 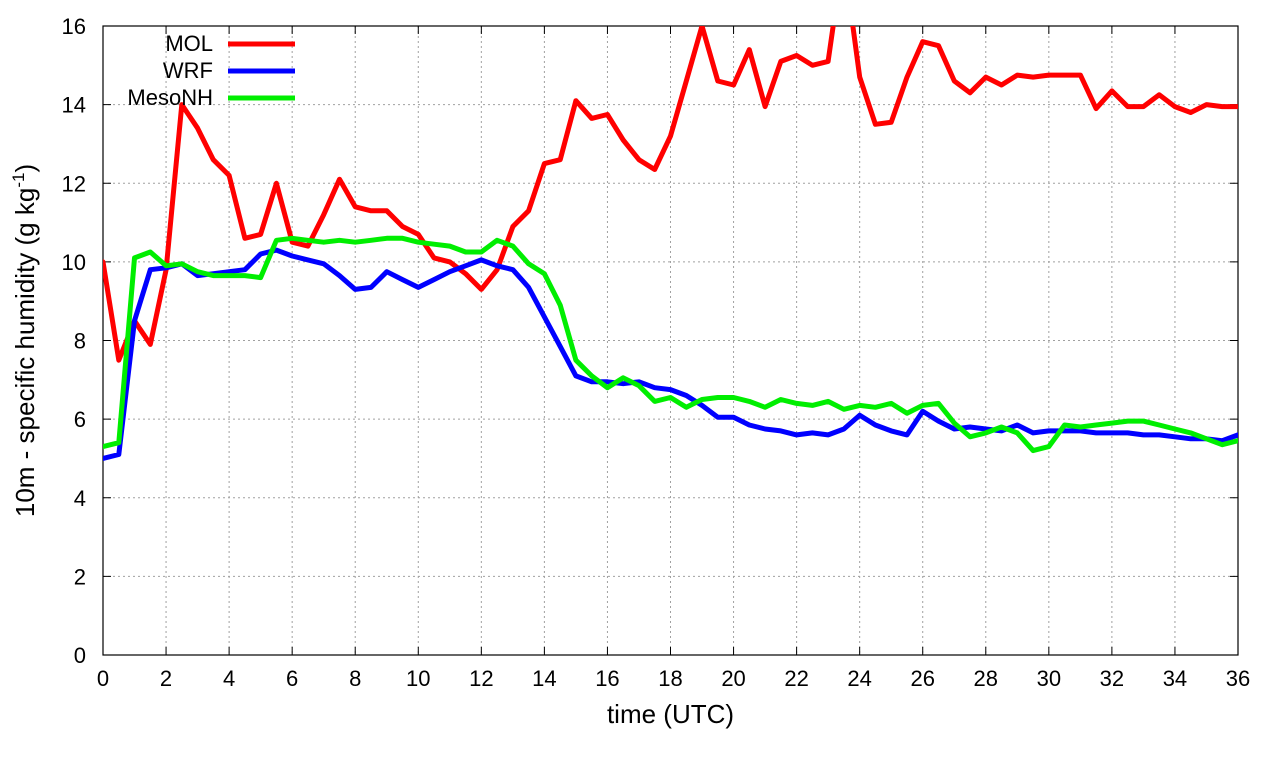 What do you see at coordinates (544, 678) in the screenshot?
I see `x-tick-label: 14` at bounding box center [544, 678].